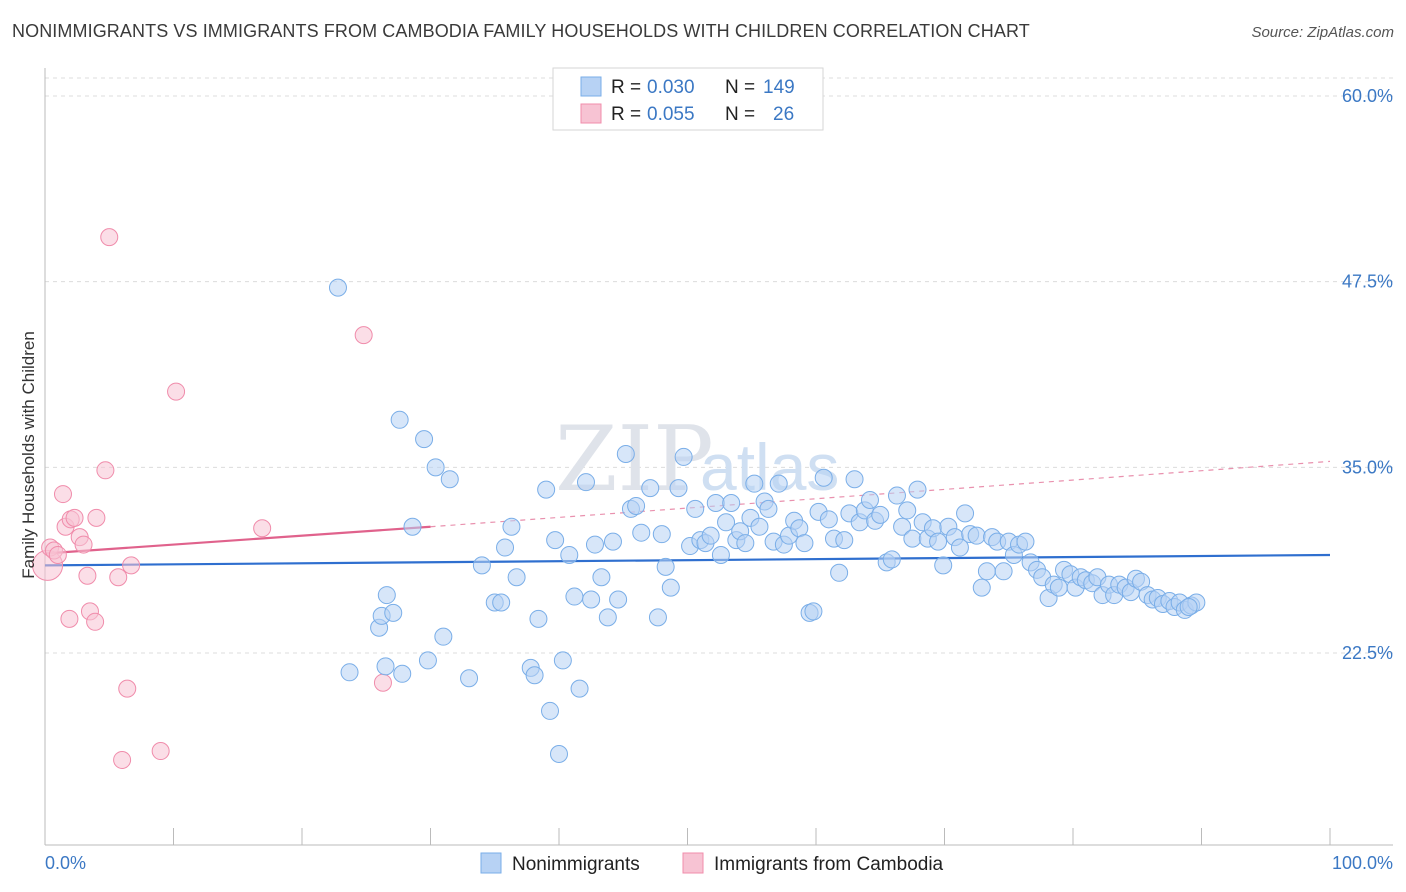  What do you see at coordinates (1367, 282) in the screenshot?
I see `y-tick-label: 47.5%` at bounding box center [1367, 282].